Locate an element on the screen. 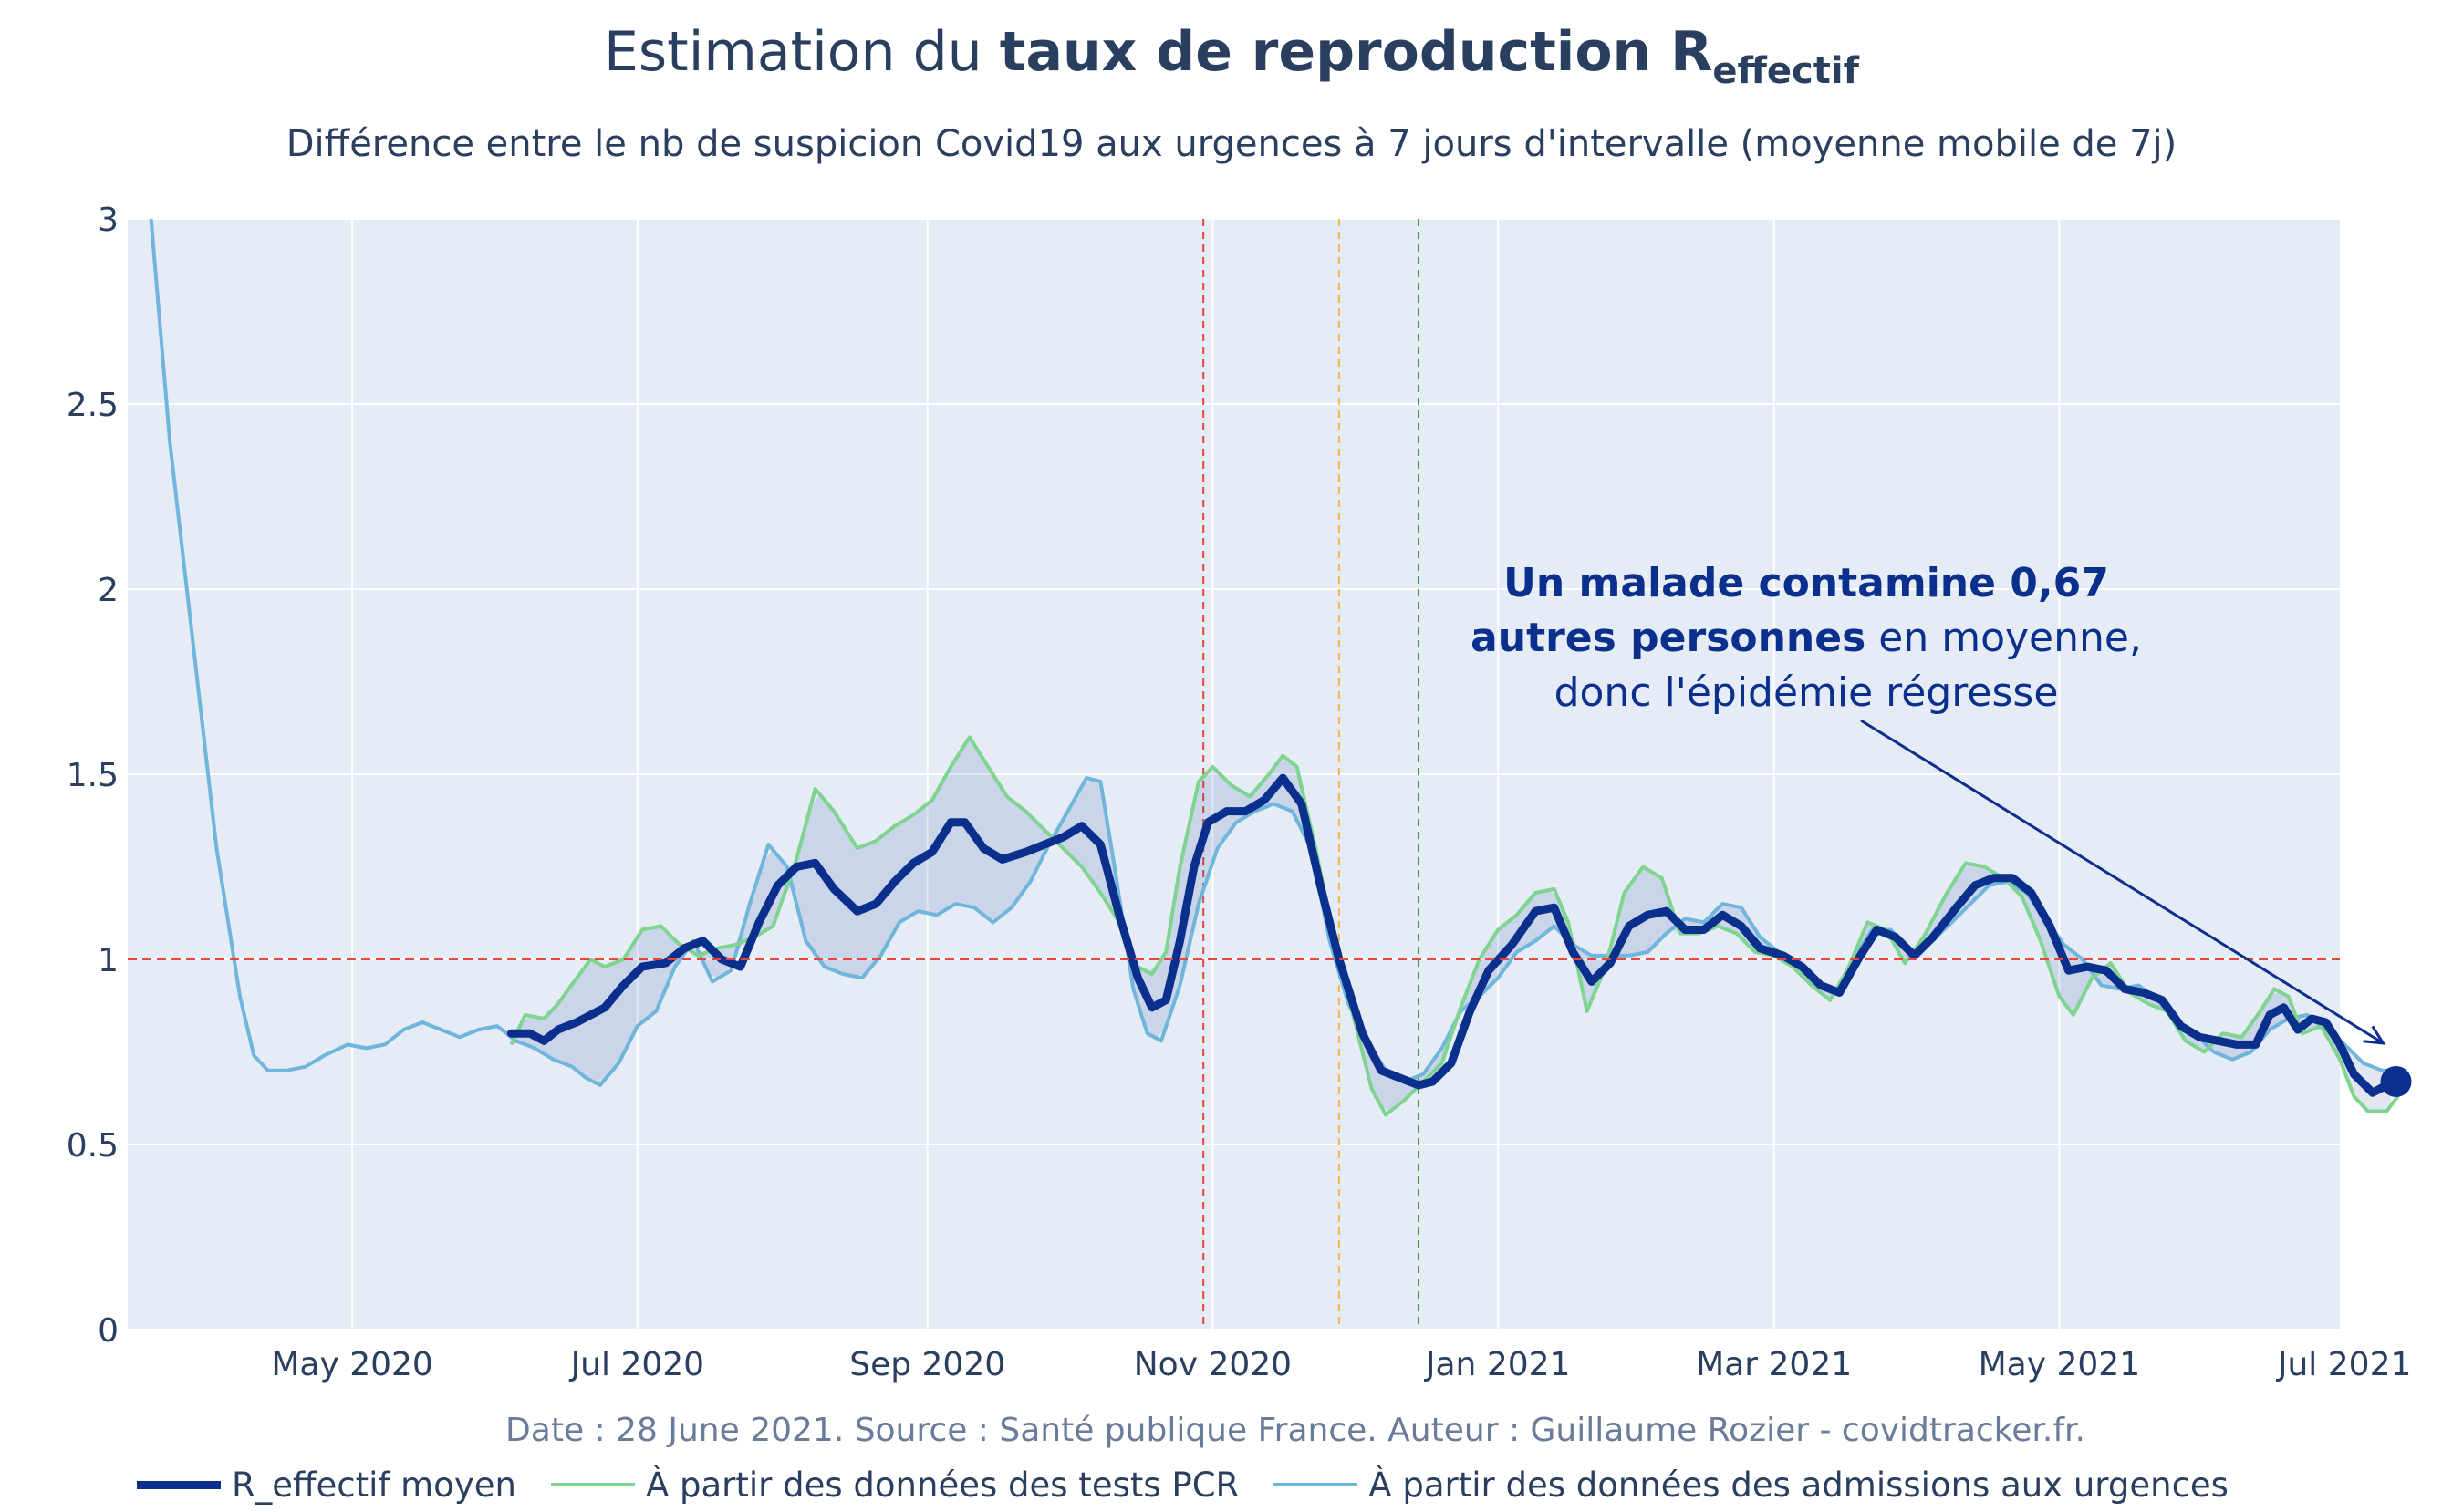 Image resolution: width=2463 pixels, height=1512 pixels. y-tick-label: 0.5 is located at coordinates (93, 1146).